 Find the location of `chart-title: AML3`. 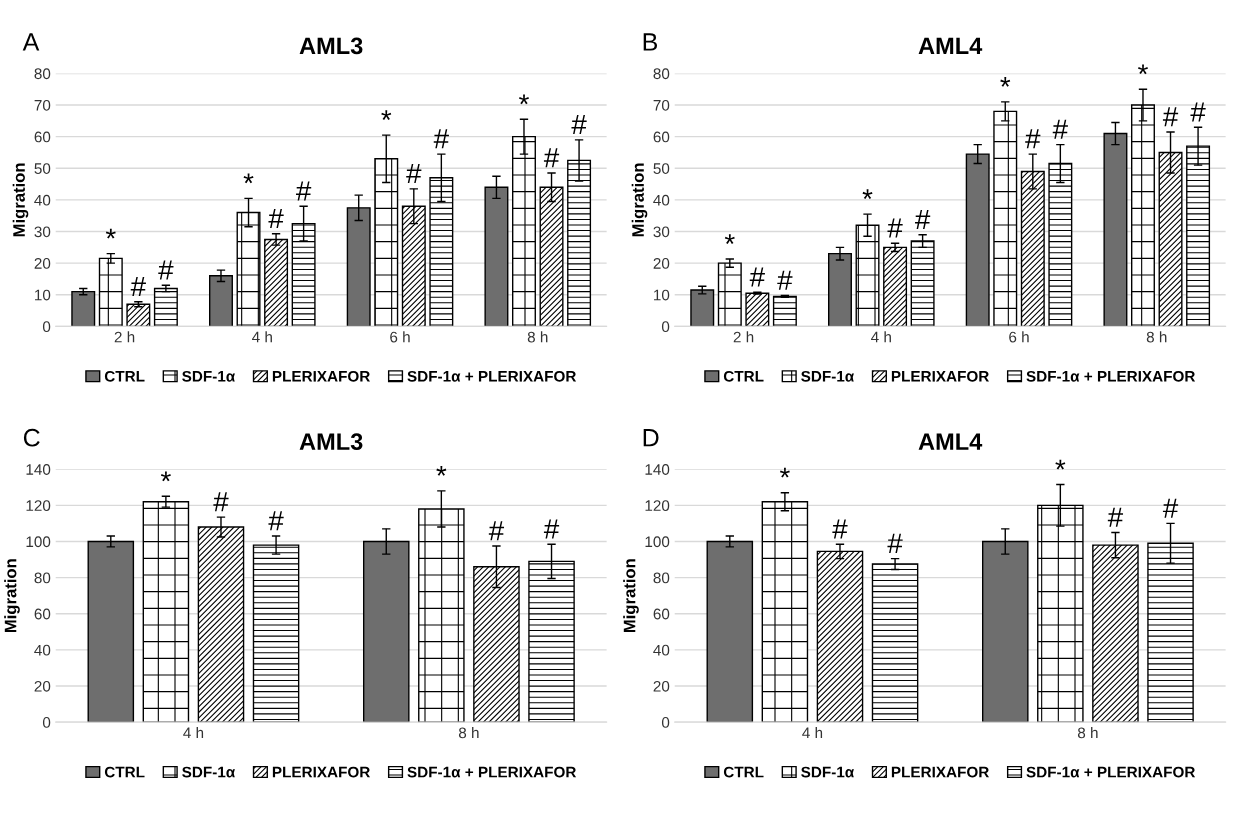

chart-title: AML3 is located at coordinates (331, 46).